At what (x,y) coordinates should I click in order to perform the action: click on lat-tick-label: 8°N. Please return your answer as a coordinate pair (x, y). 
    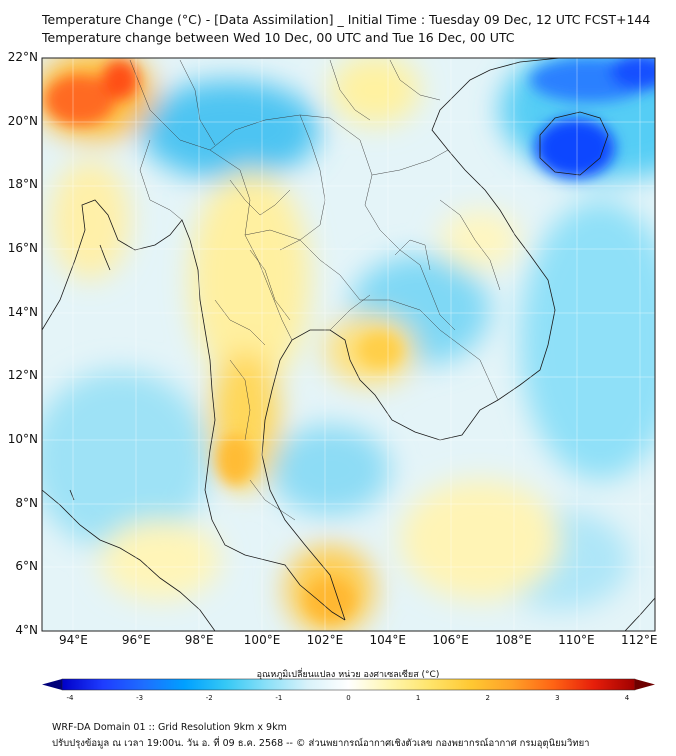
    Looking at the image, I should click on (26, 502).